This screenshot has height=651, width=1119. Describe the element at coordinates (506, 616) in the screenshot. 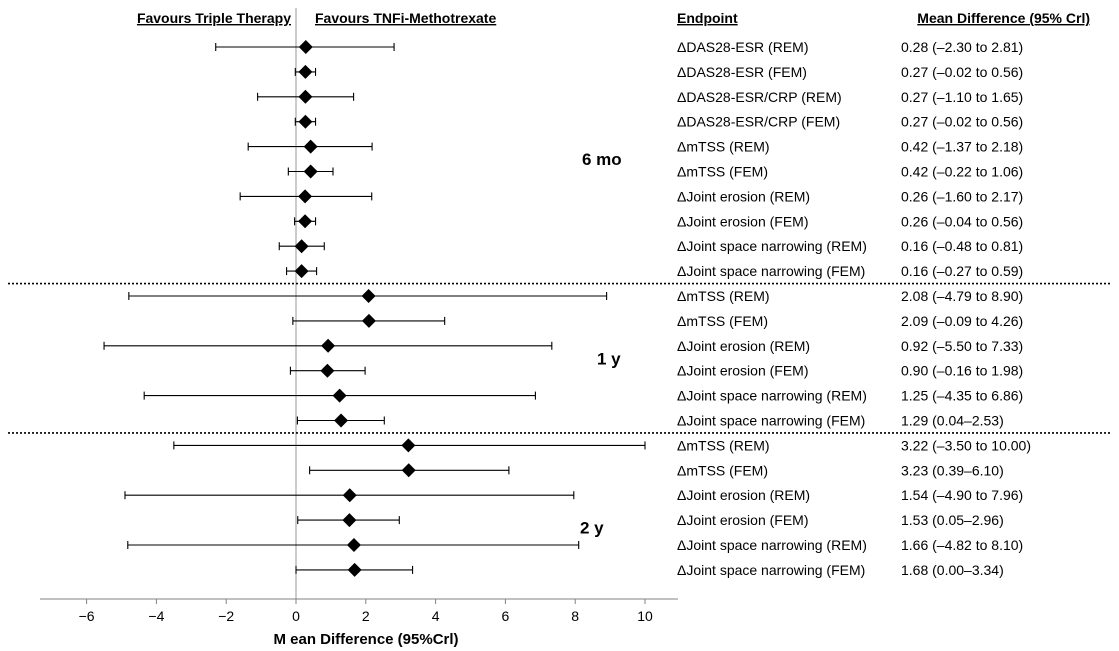

I see `x-tick-label: 6` at that location.